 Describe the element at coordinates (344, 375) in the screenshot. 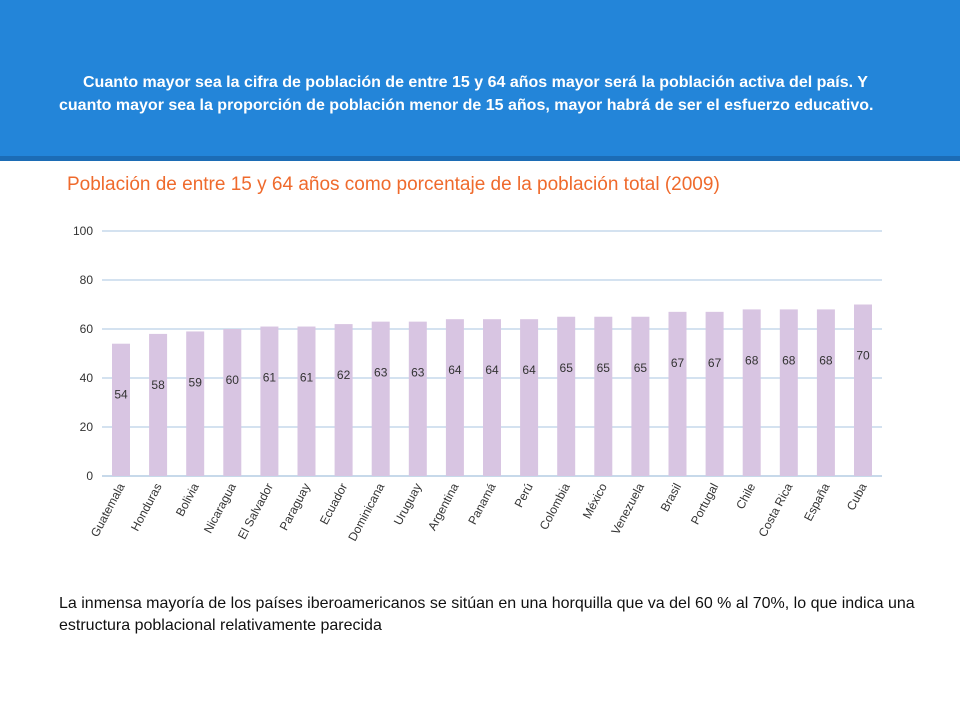

I see `data-label: 62` at that location.